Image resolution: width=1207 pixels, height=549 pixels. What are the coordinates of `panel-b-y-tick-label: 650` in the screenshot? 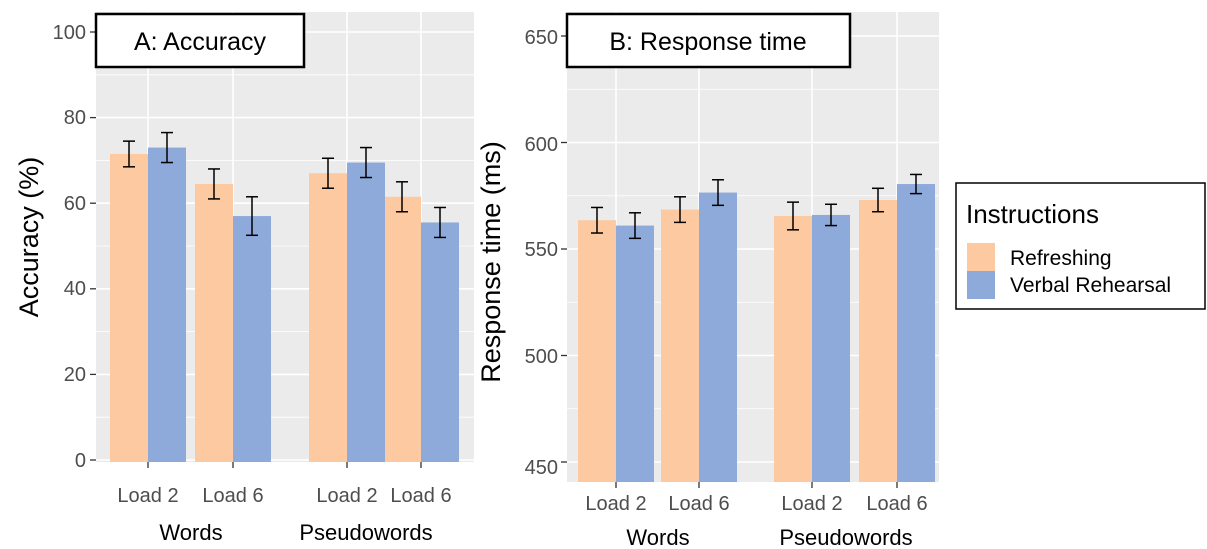 It's located at (541, 38).